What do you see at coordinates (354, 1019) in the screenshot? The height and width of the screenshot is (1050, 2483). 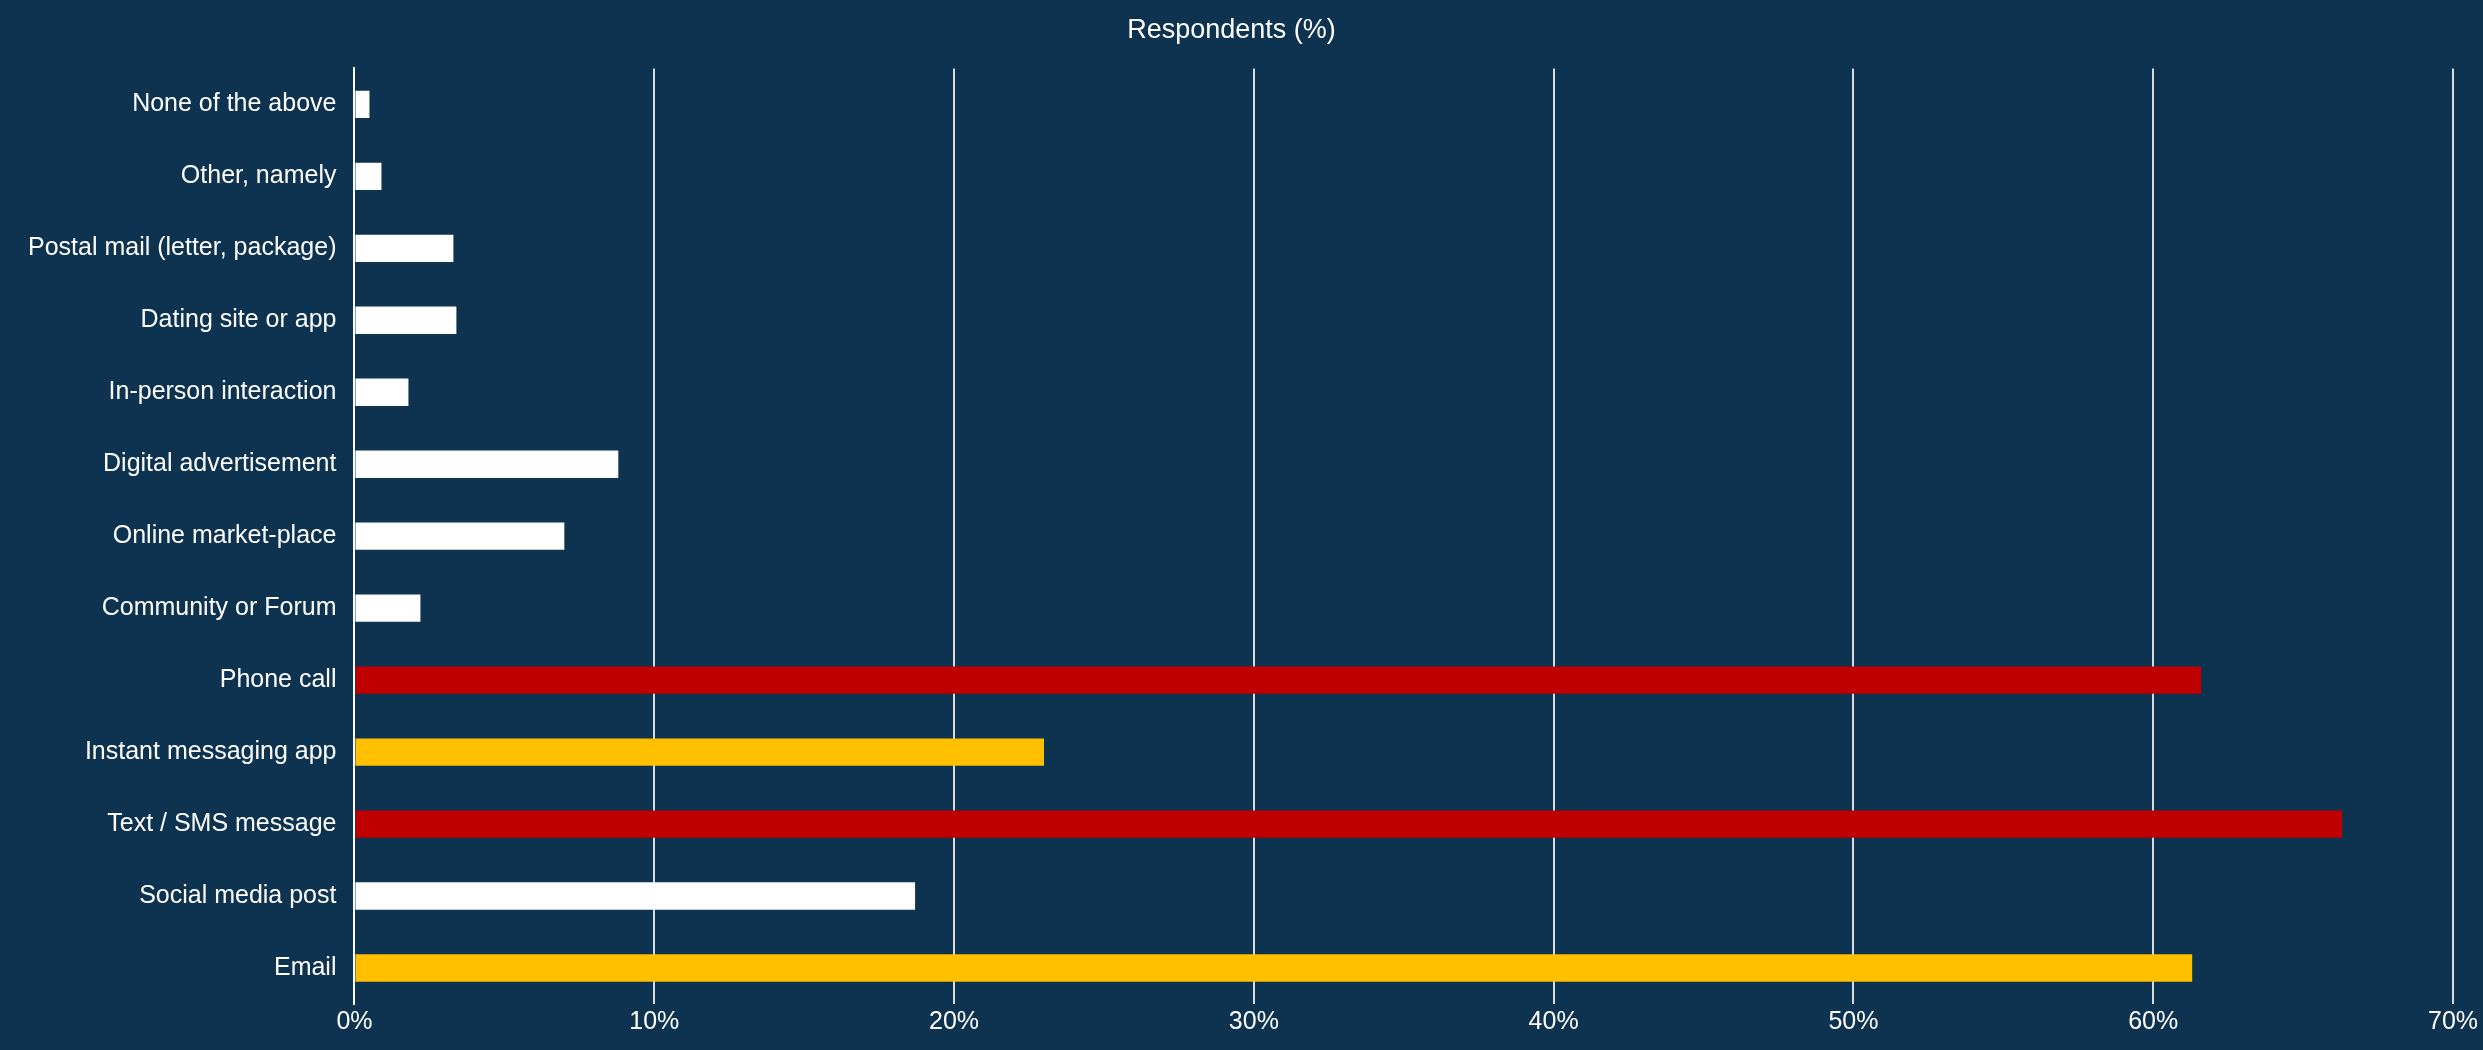 I see `x-tick-label: 0%` at bounding box center [354, 1019].